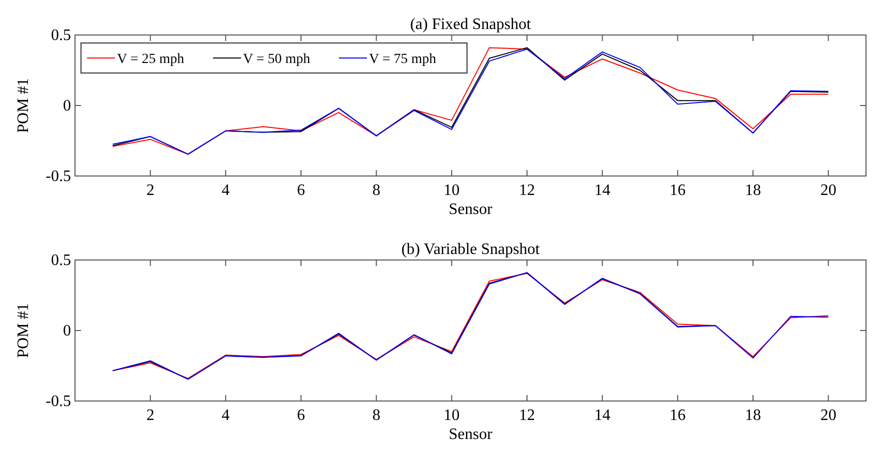 Image resolution: width=874 pixels, height=457 pixels. Describe the element at coordinates (150, 59) in the screenshot. I see `legend-label: V = 25 mph` at that location.